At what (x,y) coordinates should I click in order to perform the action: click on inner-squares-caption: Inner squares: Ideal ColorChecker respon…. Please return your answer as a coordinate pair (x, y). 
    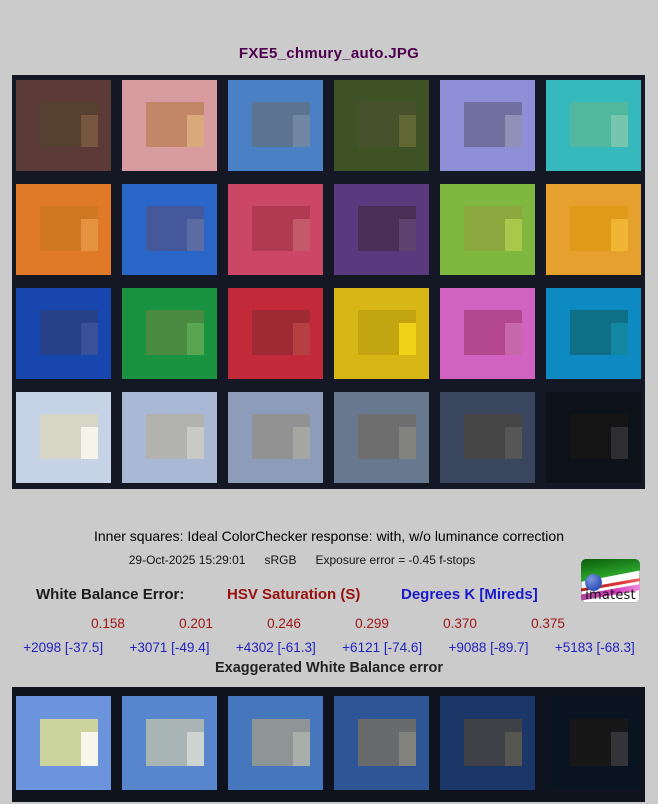
    Looking at the image, I should click on (328, 536).